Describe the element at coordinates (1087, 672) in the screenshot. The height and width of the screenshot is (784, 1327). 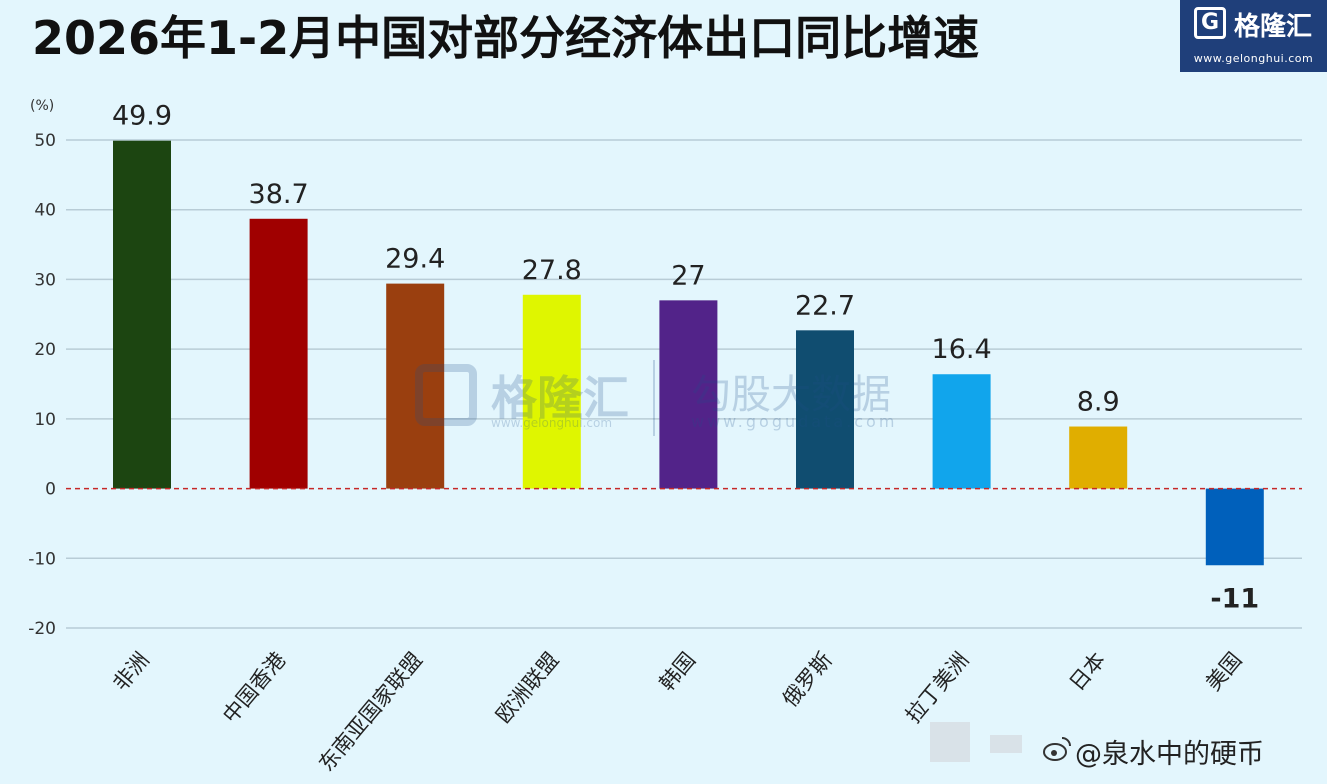
I see `category-label: 日本` at that location.